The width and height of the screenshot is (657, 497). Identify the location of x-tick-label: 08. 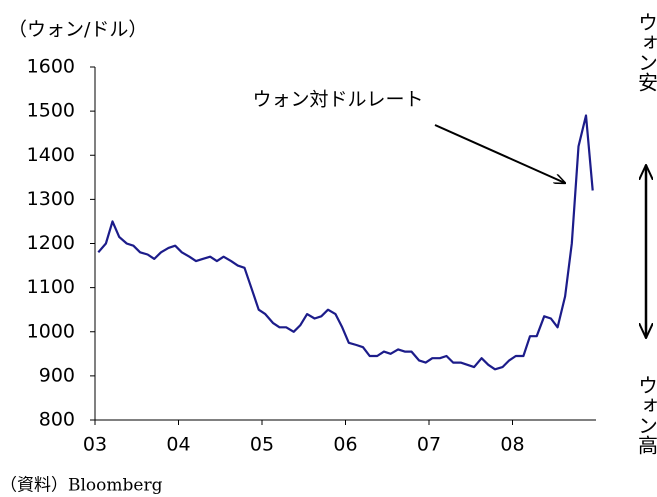
(512, 445).